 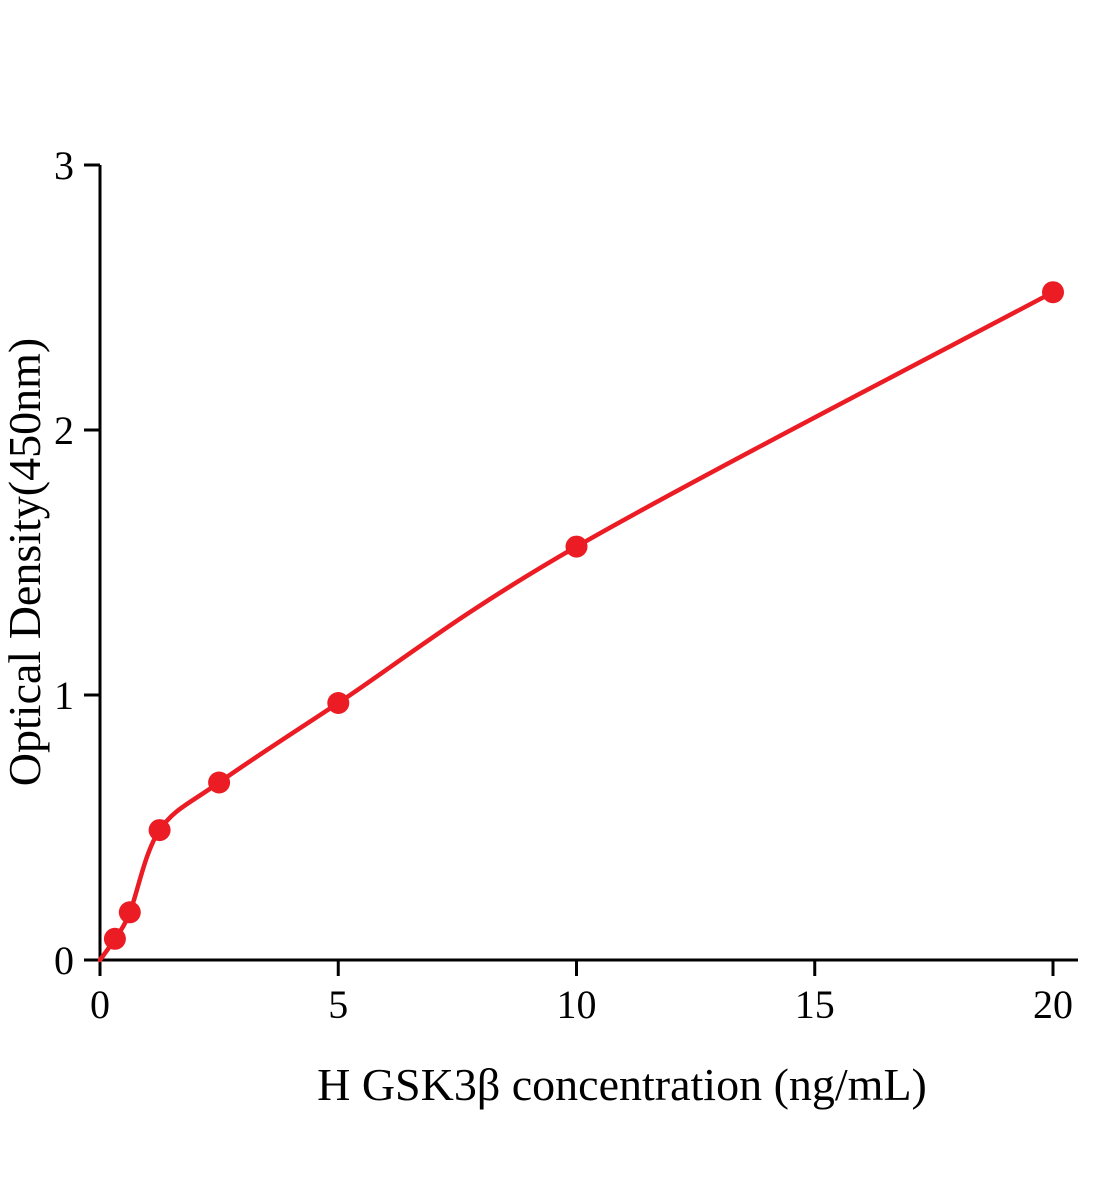 What do you see at coordinates (815, 1004) in the screenshot?
I see `x-tick-label: 15` at bounding box center [815, 1004].